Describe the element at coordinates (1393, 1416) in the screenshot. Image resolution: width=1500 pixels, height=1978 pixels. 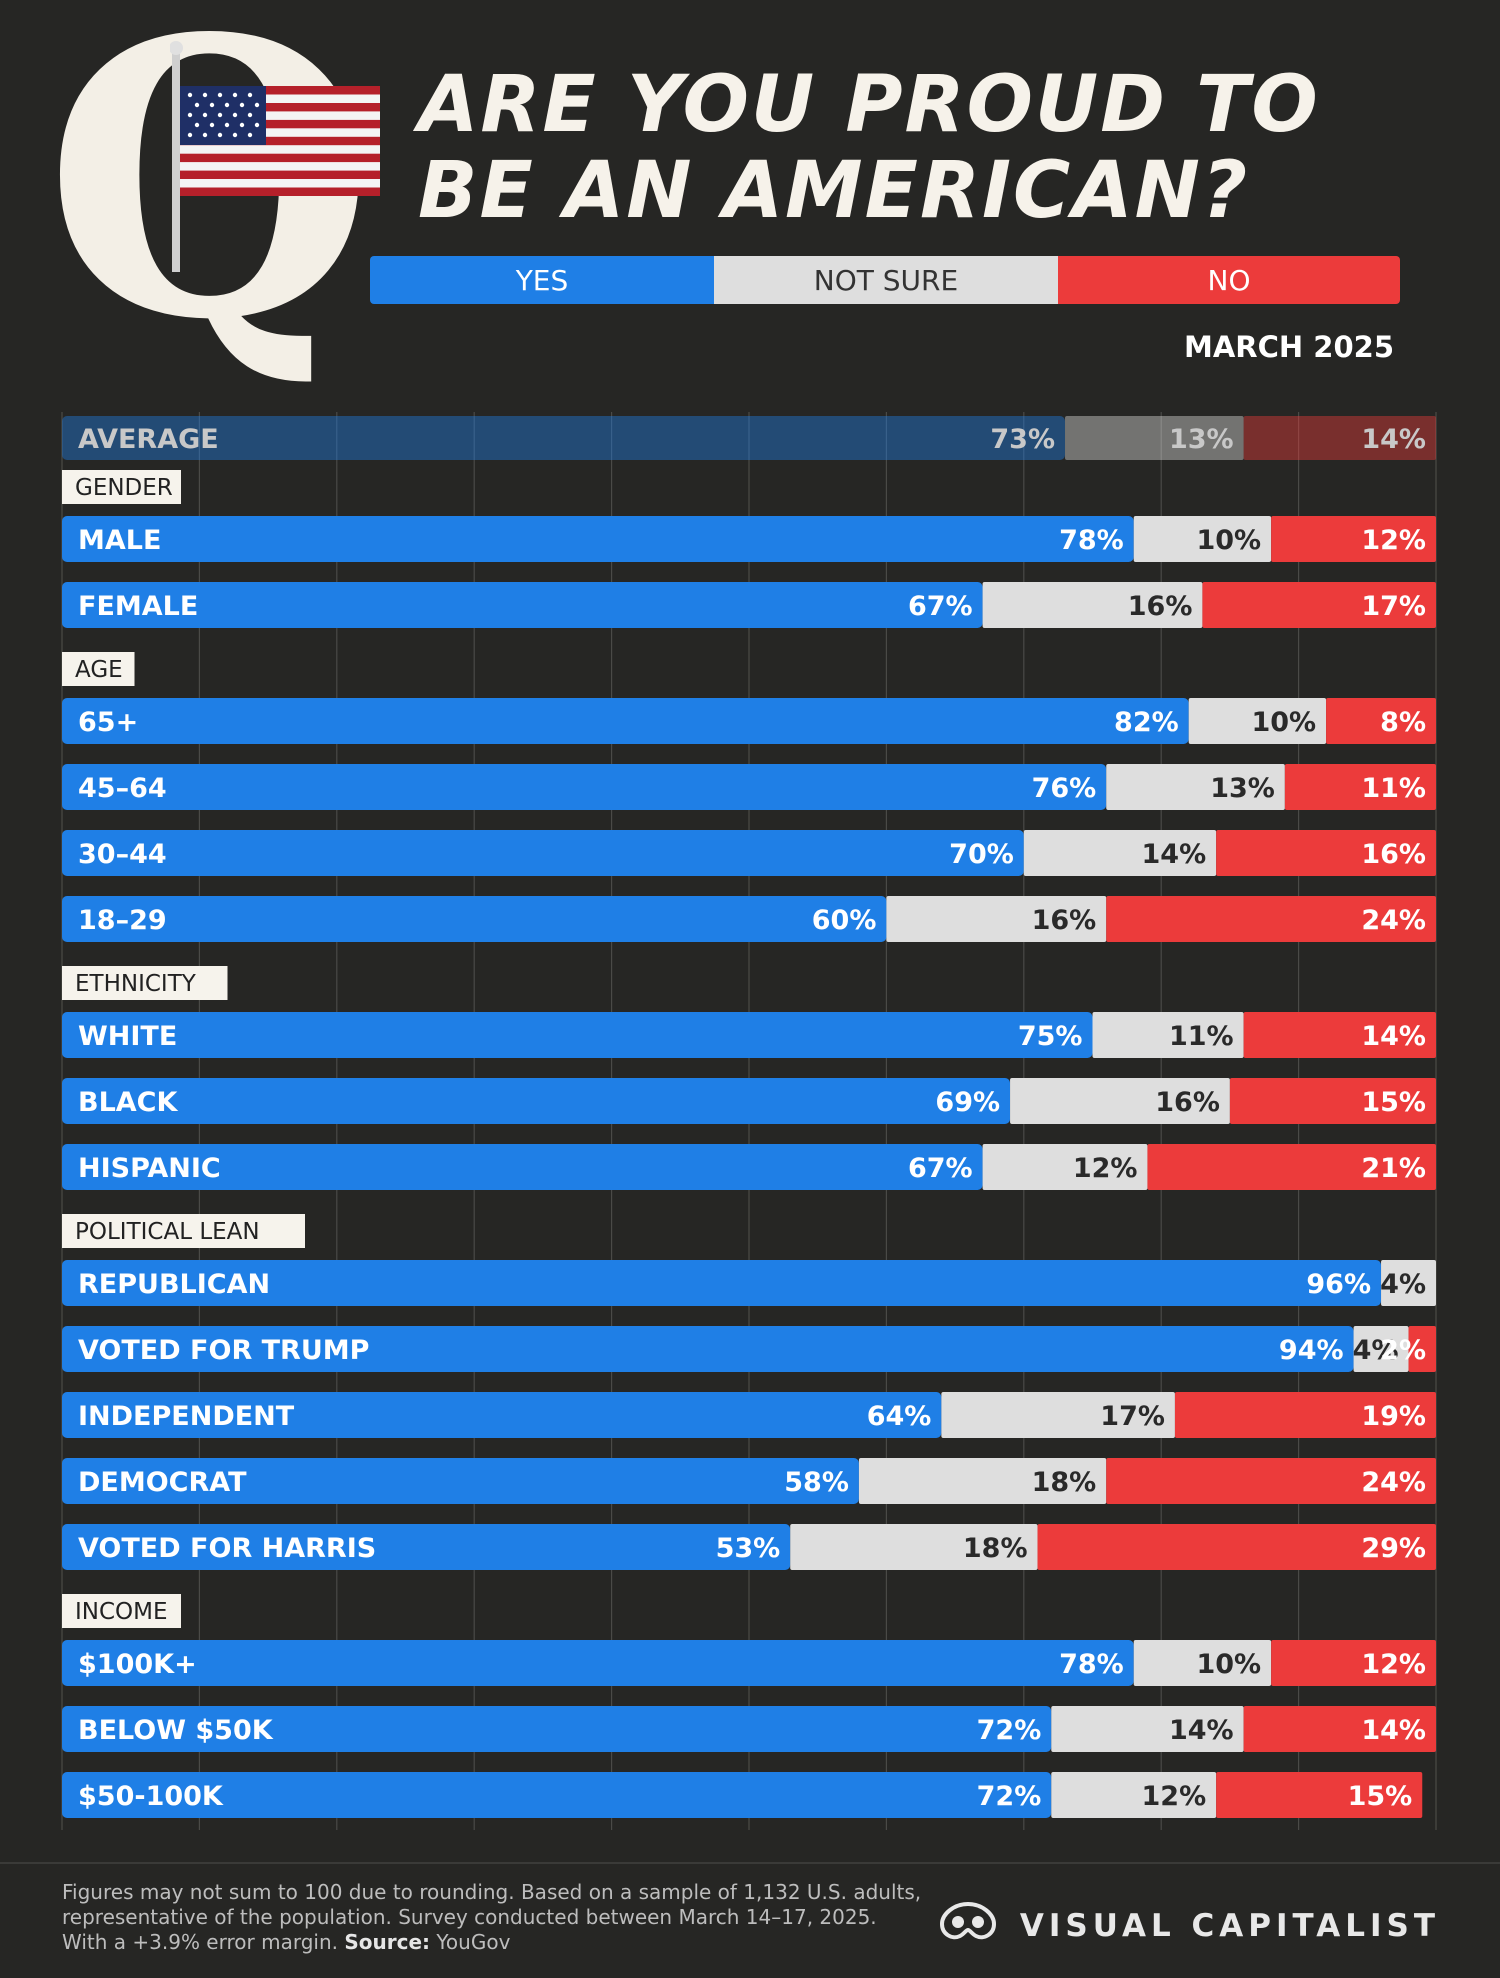
I see `value-label-no: 19%` at that location.